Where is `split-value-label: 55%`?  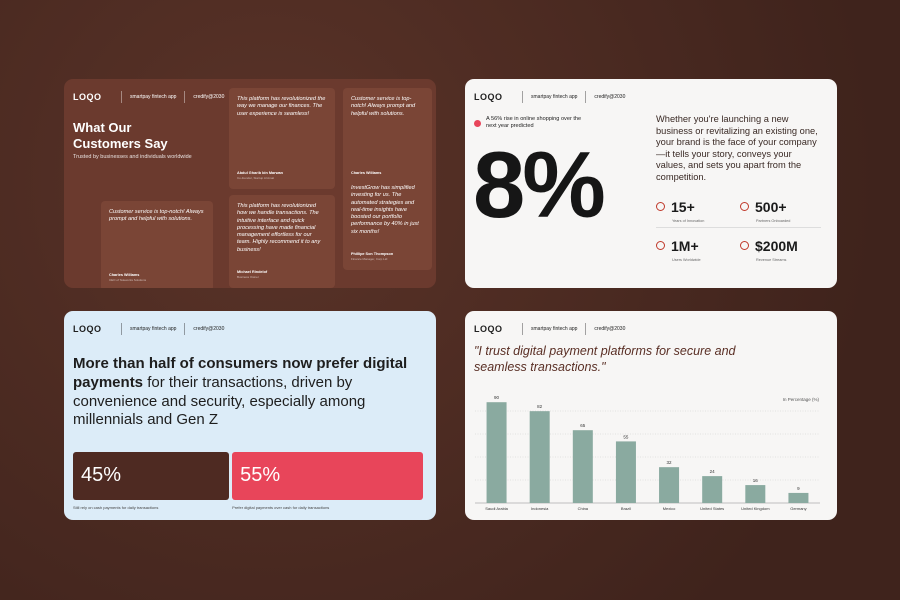 split-value-label: 55% is located at coordinates (260, 475).